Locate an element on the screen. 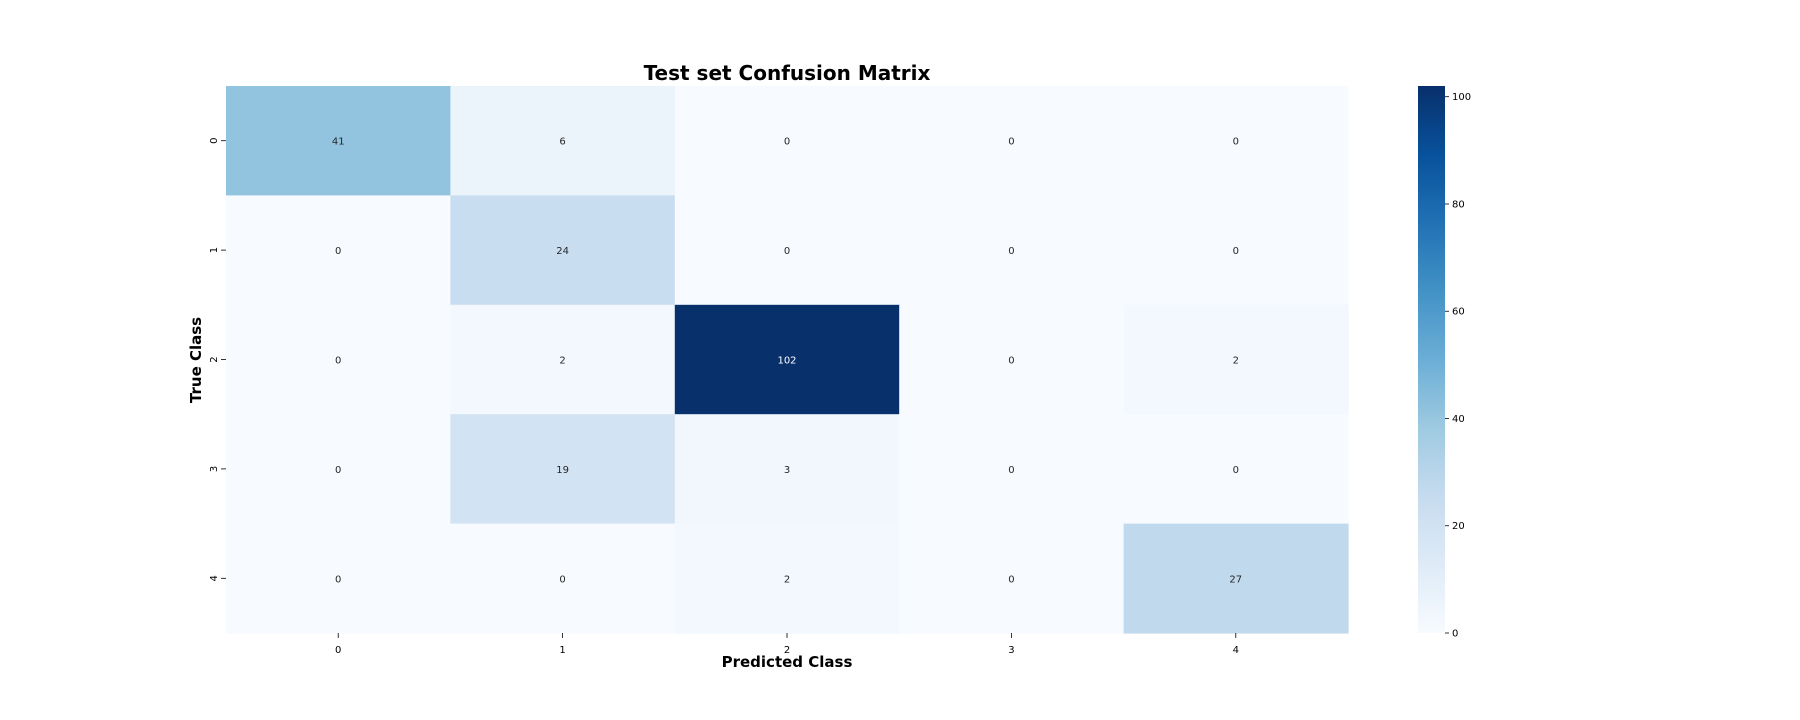 The image size is (1800, 720). x-tick-label: 0 is located at coordinates (338, 650).